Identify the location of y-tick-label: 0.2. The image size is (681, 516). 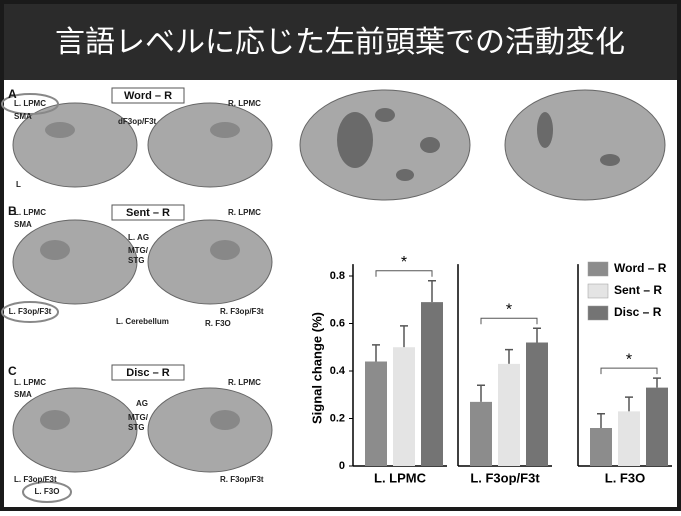
(337, 418).